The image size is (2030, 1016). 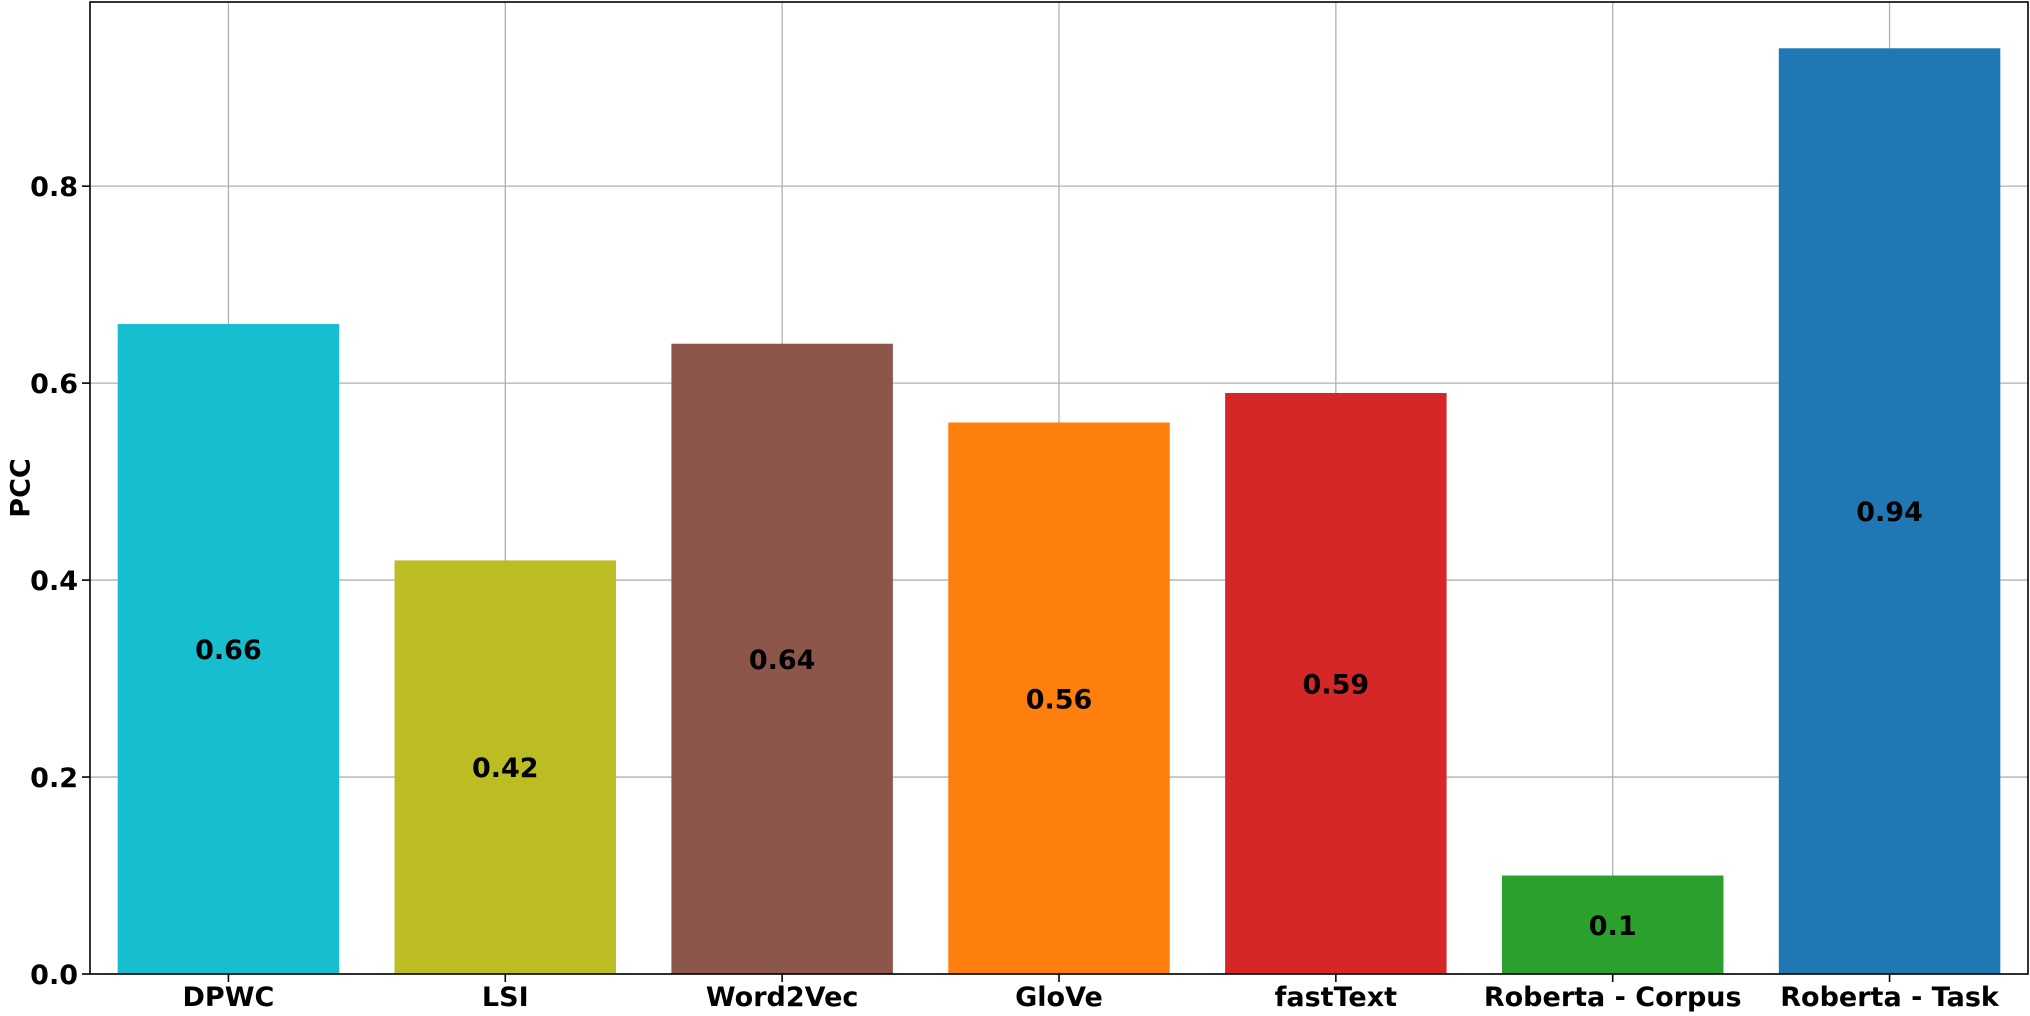 I want to click on bar-value-label: 0.66, so click(x=228, y=650).